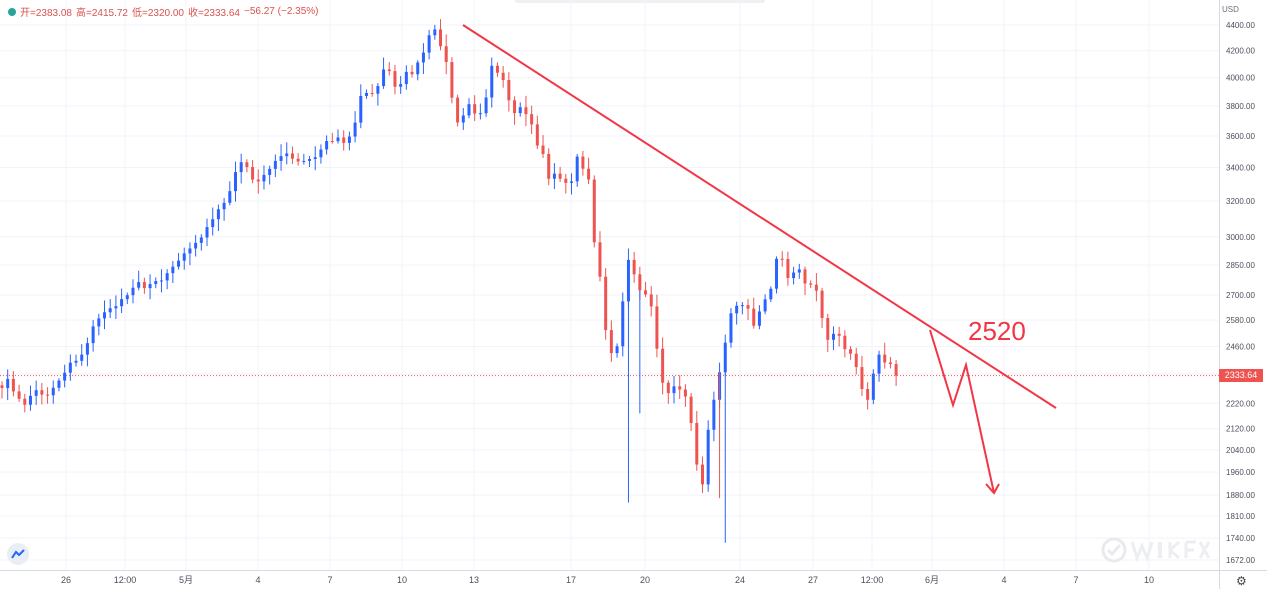  What do you see at coordinates (1240, 516) in the screenshot?
I see `price-tick-label: 1810.00` at bounding box center [1240, 516].